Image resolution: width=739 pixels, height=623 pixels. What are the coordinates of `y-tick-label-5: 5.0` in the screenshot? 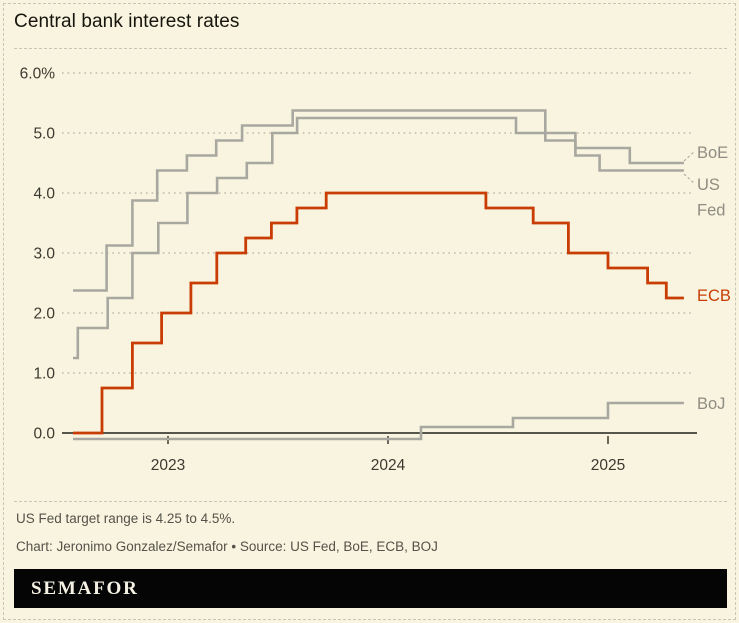 It's located at (44, 134).